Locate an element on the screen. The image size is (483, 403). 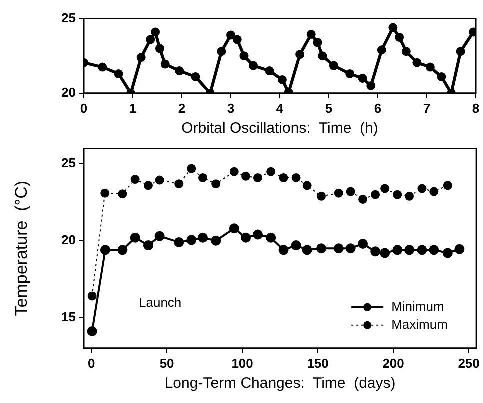
x-tick-label: 4 is located at coordinates (280, 108).